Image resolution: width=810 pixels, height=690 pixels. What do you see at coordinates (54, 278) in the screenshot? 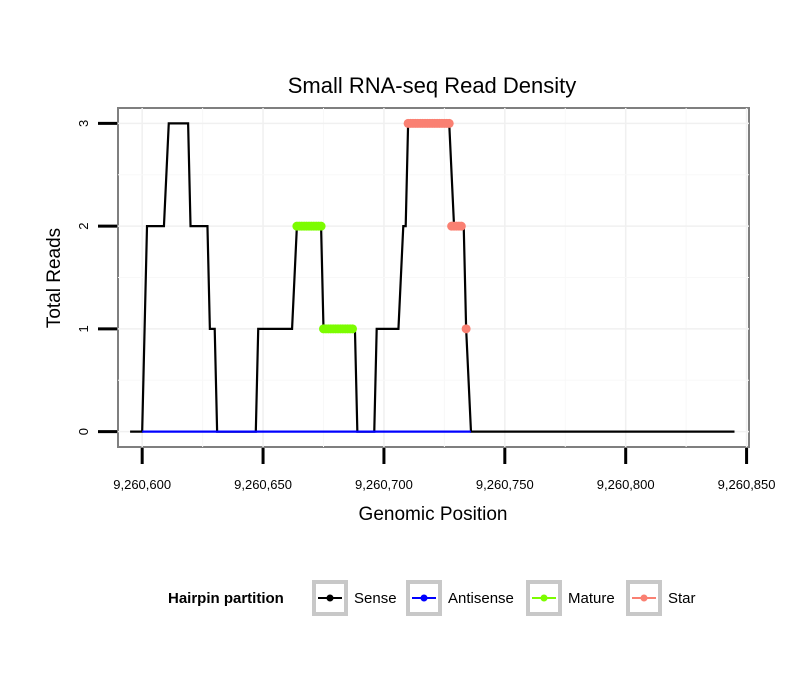
I see `y-axis-title: Total Reads` at bounding box center [54, 278].